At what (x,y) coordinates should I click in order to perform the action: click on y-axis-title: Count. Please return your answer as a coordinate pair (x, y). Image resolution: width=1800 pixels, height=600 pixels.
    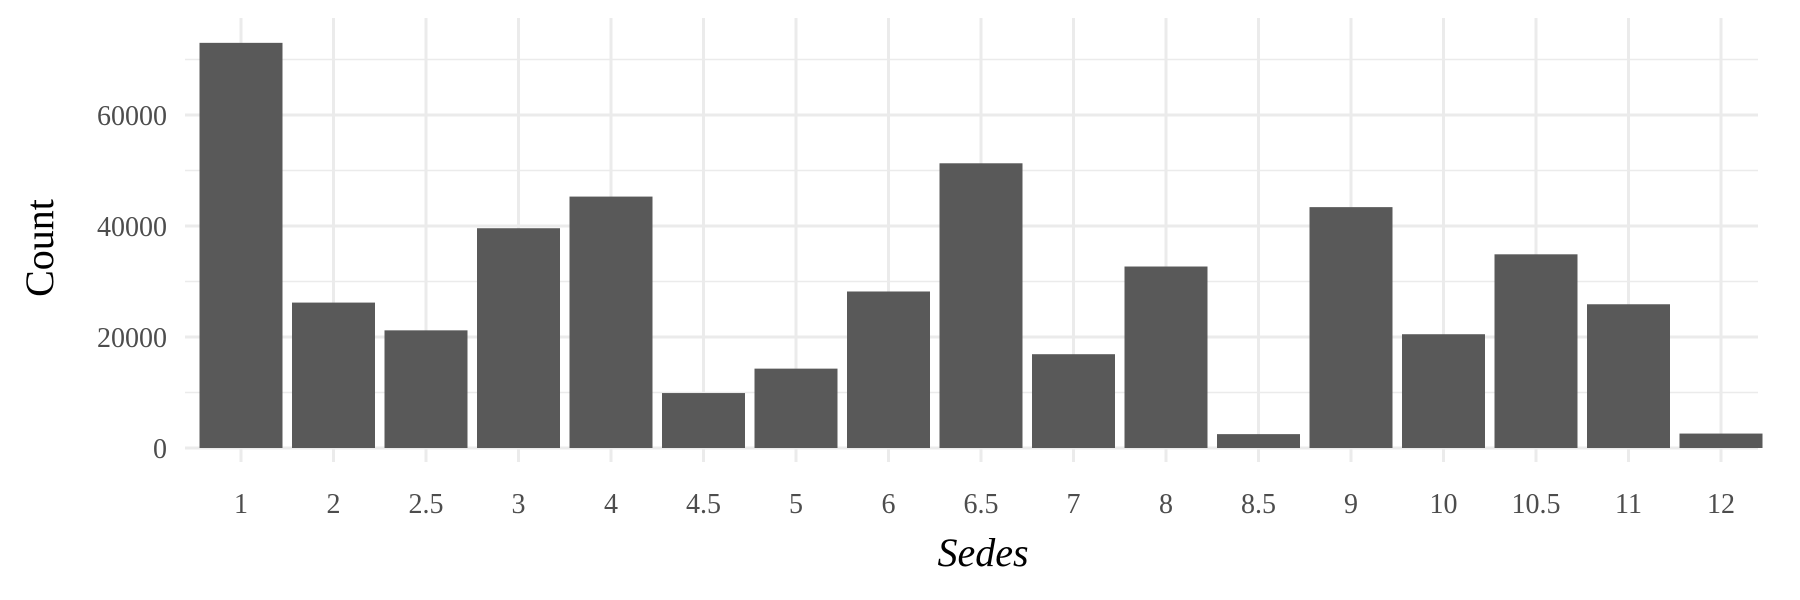
    Looking at the image, I should click on (39, 248).